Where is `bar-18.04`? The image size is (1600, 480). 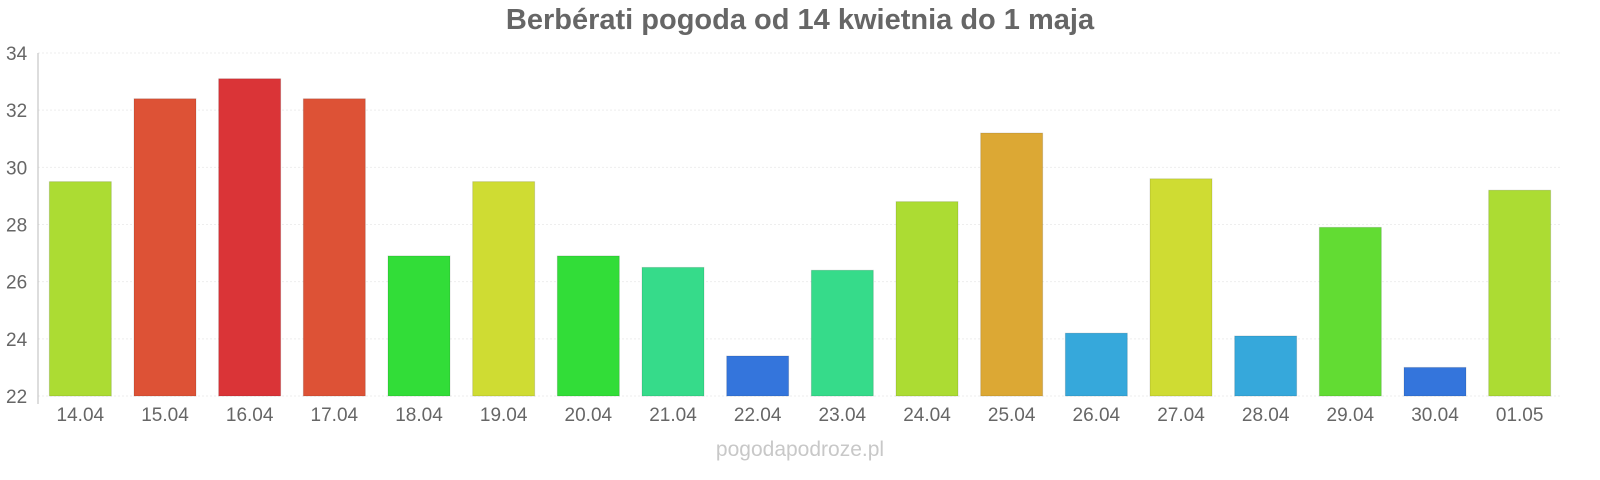
bar-18.04 is located at coordinates (419, 326).